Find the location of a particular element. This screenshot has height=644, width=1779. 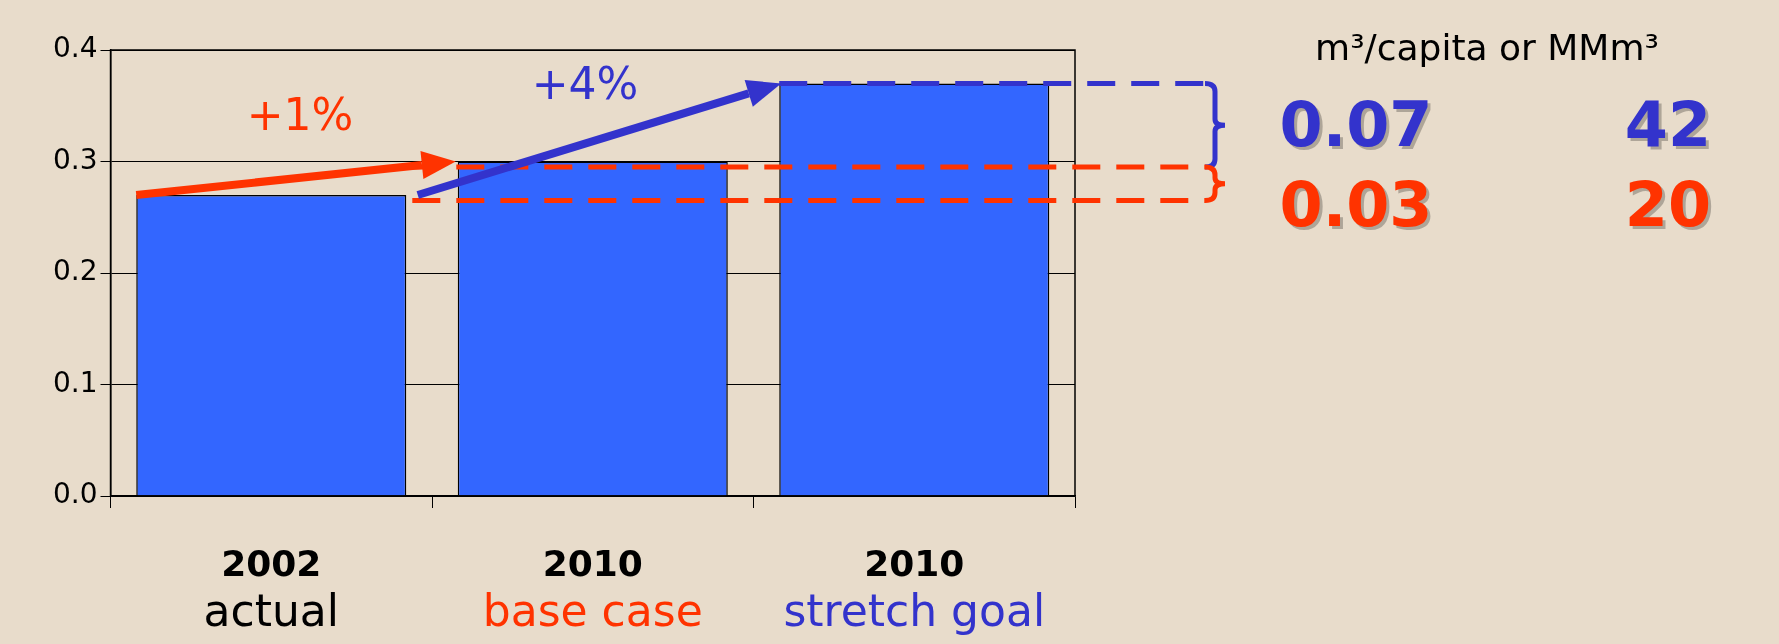

y-tick-label: 0.3 is located at coordinates (75, 159).